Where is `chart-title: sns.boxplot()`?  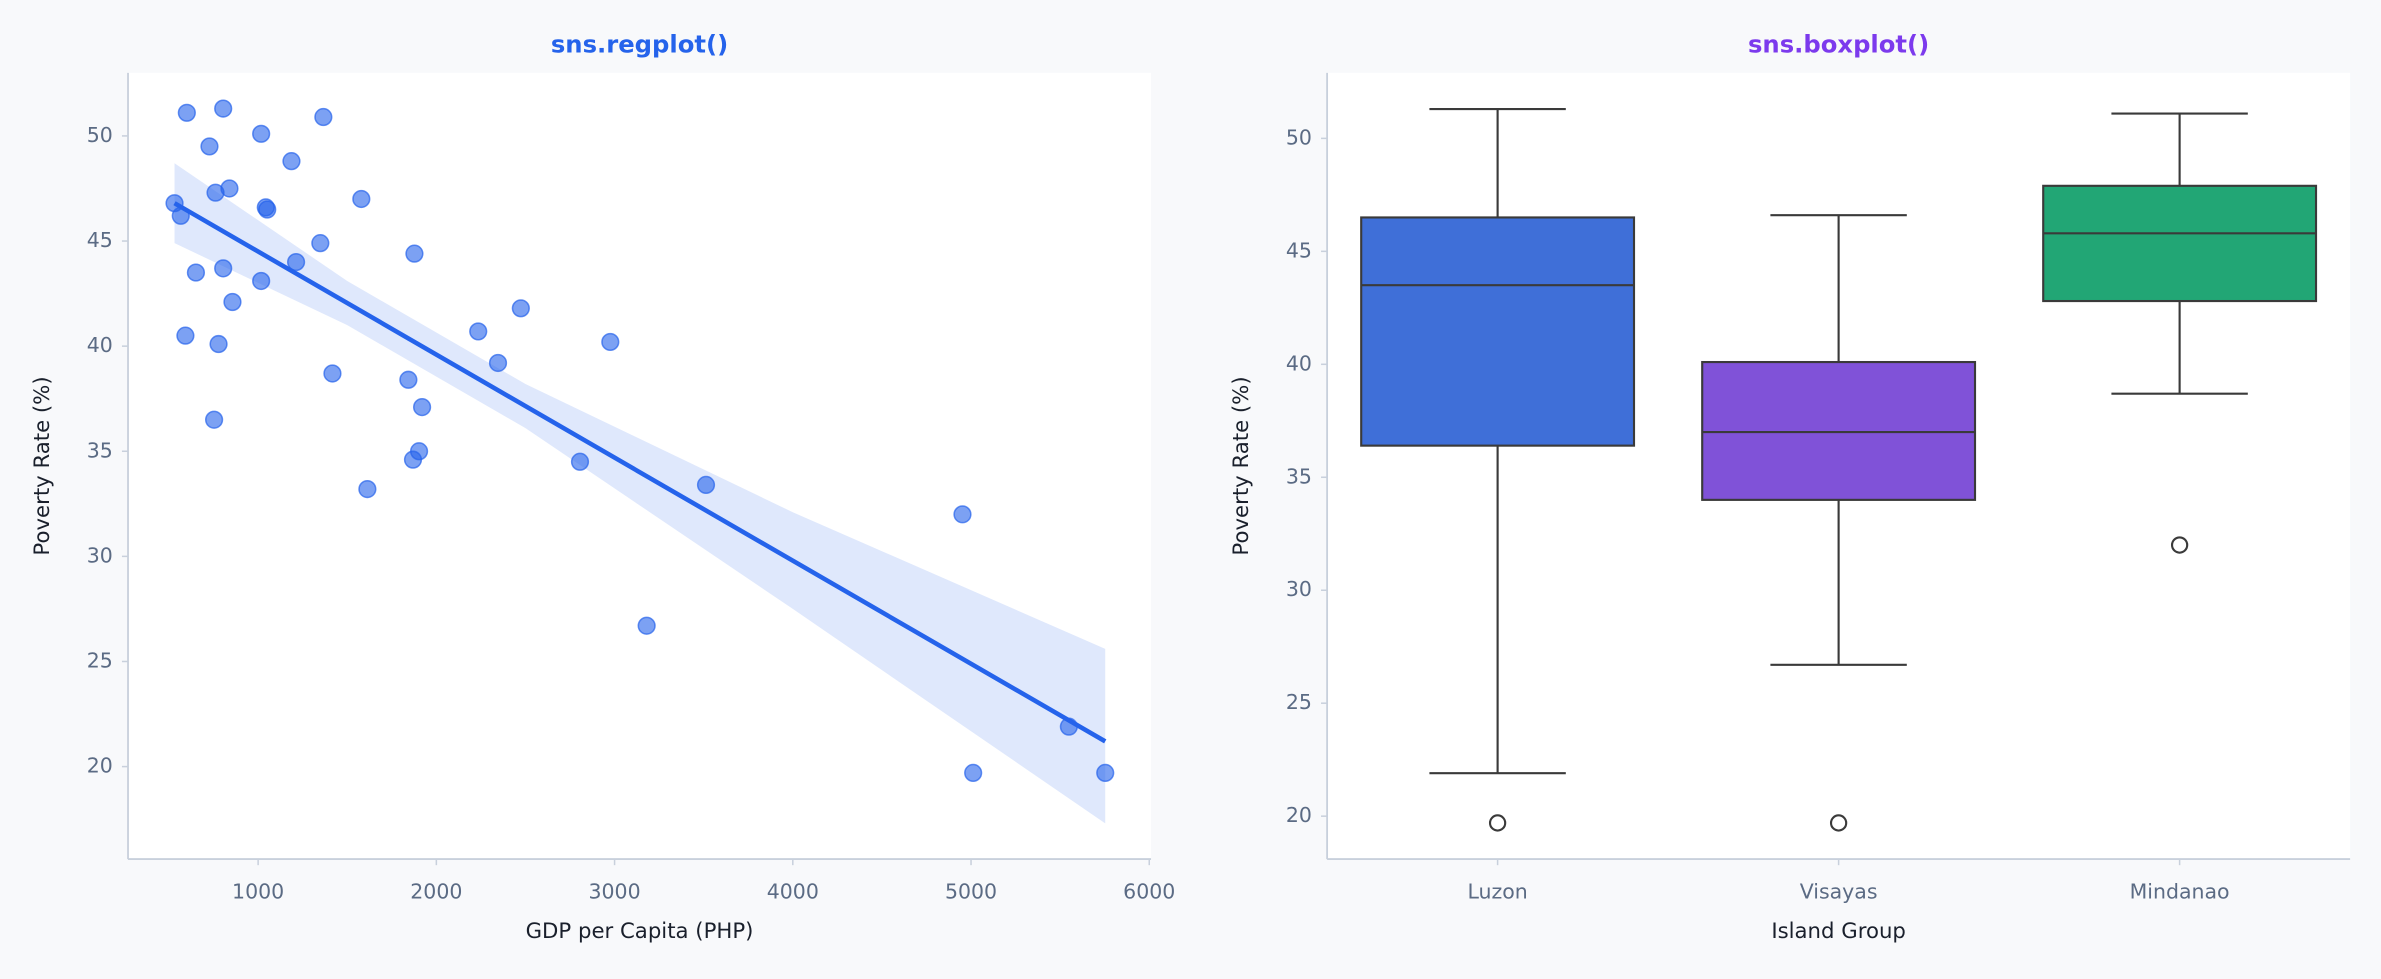
chart-title: sns.boxplot() is located at coordinates (1838, 44).